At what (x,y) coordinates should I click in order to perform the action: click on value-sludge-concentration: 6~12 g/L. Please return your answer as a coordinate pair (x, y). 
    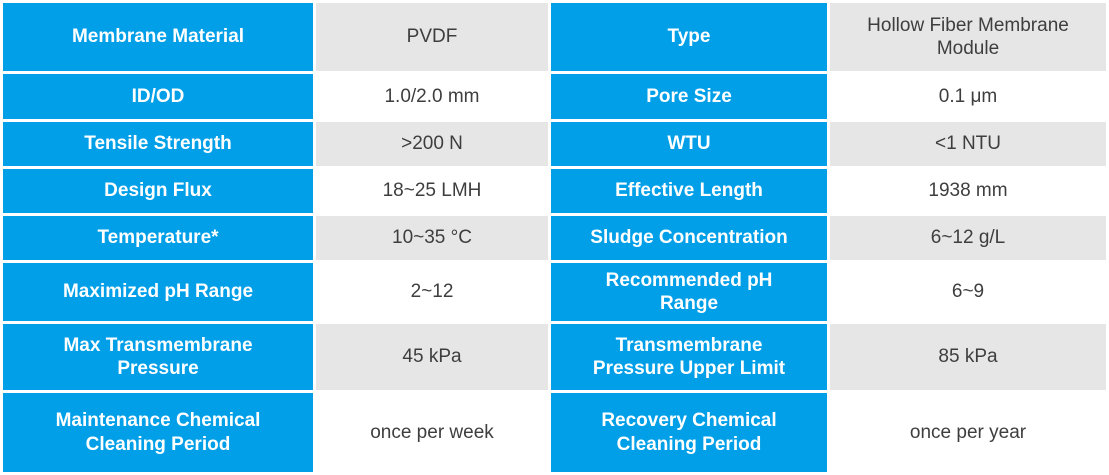
    Looking at the image, I should click on (968, 238).